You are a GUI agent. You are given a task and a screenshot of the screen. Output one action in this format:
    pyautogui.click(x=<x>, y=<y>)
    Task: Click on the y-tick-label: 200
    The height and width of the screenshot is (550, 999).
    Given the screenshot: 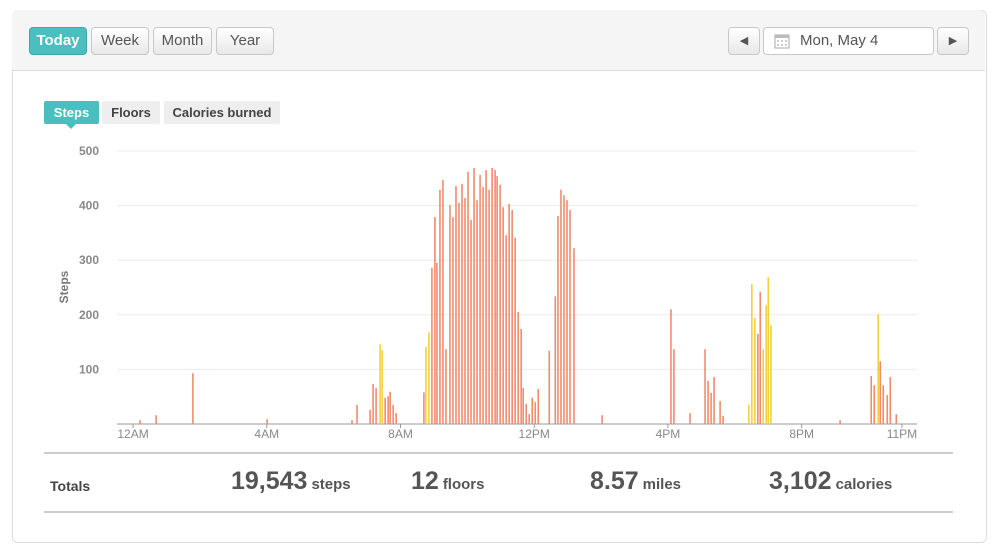 What is the action you would take?
    pyautogui.click(x=89, y=315)
    